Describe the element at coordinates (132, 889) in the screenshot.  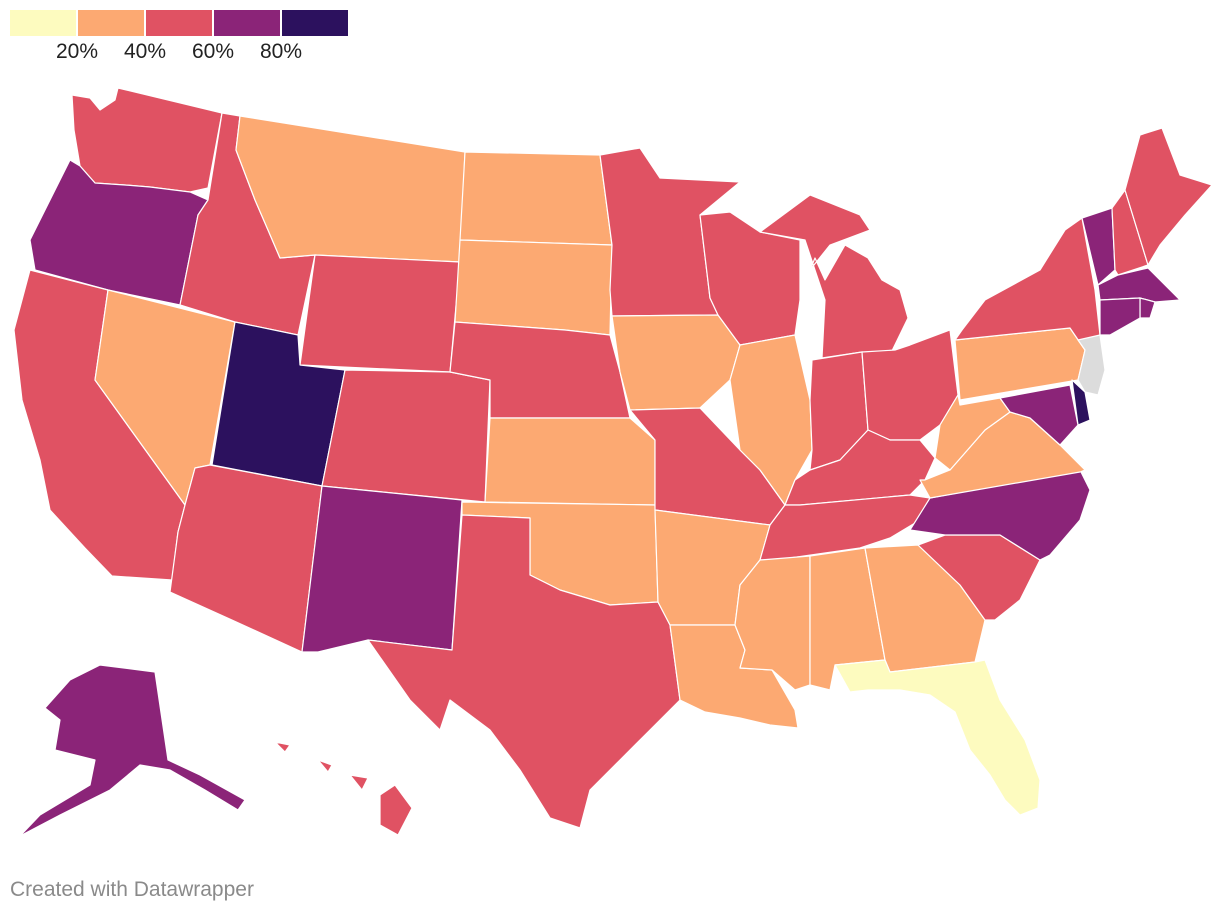
I see `datawrapper-credit: Created with Datawrapper` at that location.